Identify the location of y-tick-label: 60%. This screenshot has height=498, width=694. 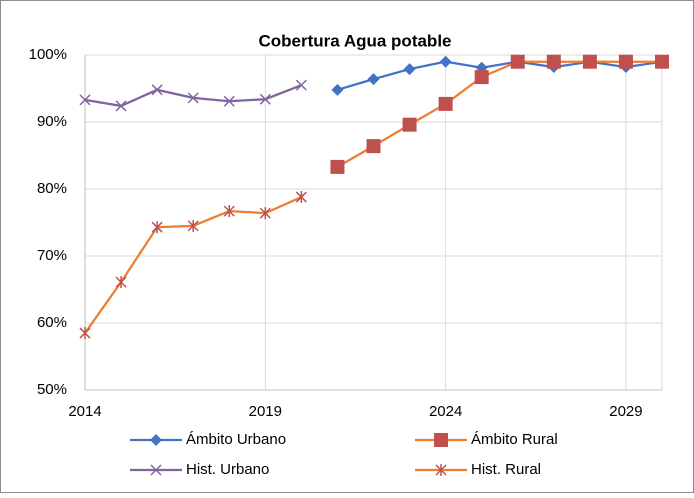
(52, 322).